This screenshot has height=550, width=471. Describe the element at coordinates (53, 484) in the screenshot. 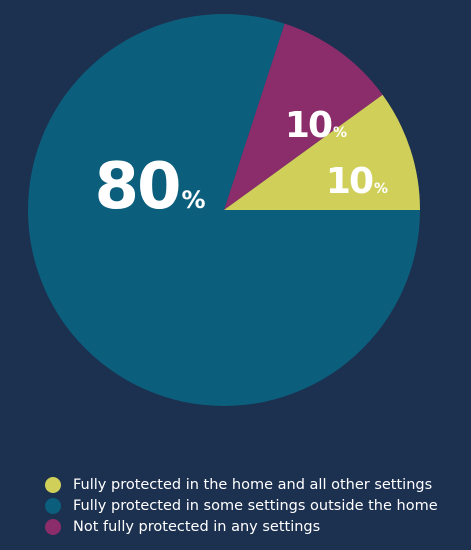

I see `legend-swatch-yellow` at that location.